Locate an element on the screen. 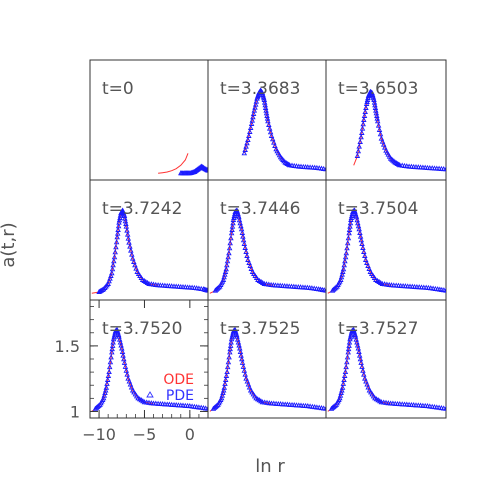 The image size is (479, 483). panel-8: t=3.7525 is located at coordinates (267, 359).